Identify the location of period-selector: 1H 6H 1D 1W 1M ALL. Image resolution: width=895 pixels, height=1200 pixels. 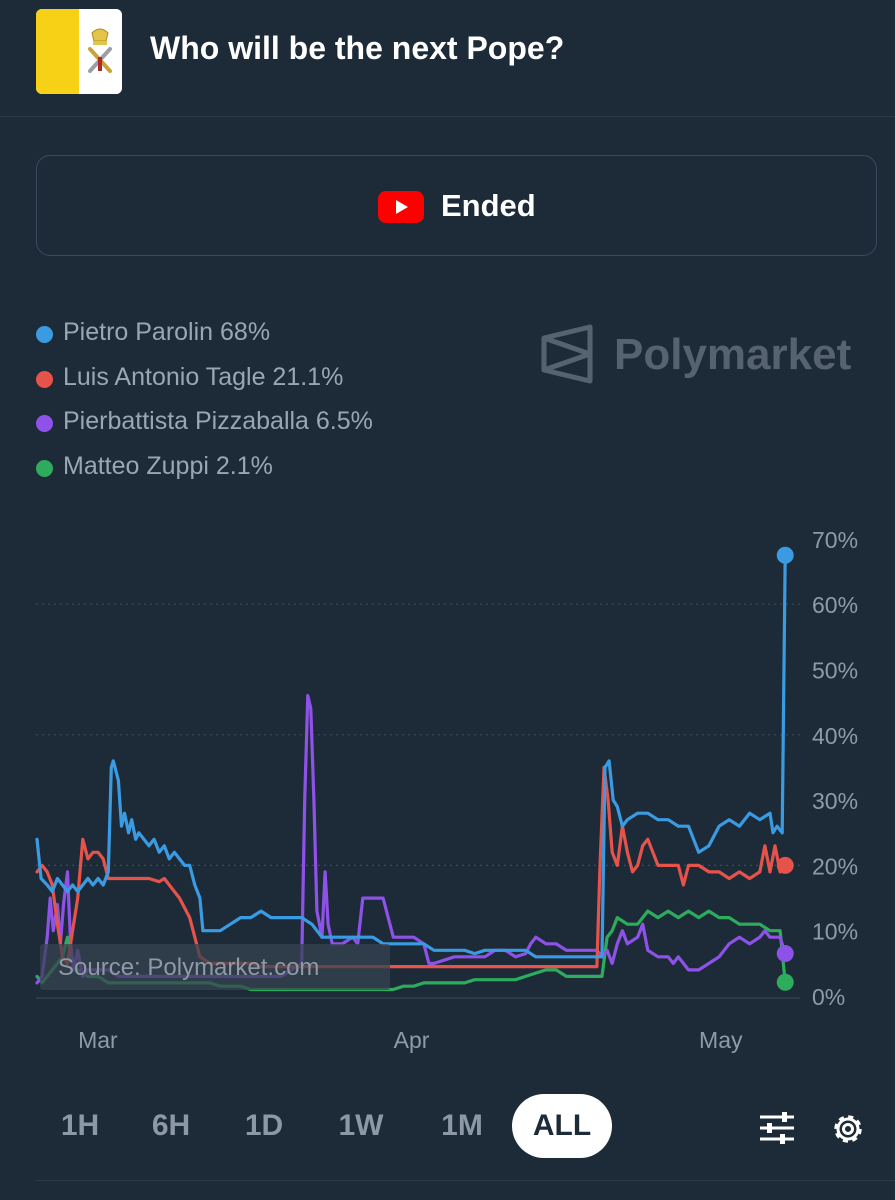
(447, 1126).